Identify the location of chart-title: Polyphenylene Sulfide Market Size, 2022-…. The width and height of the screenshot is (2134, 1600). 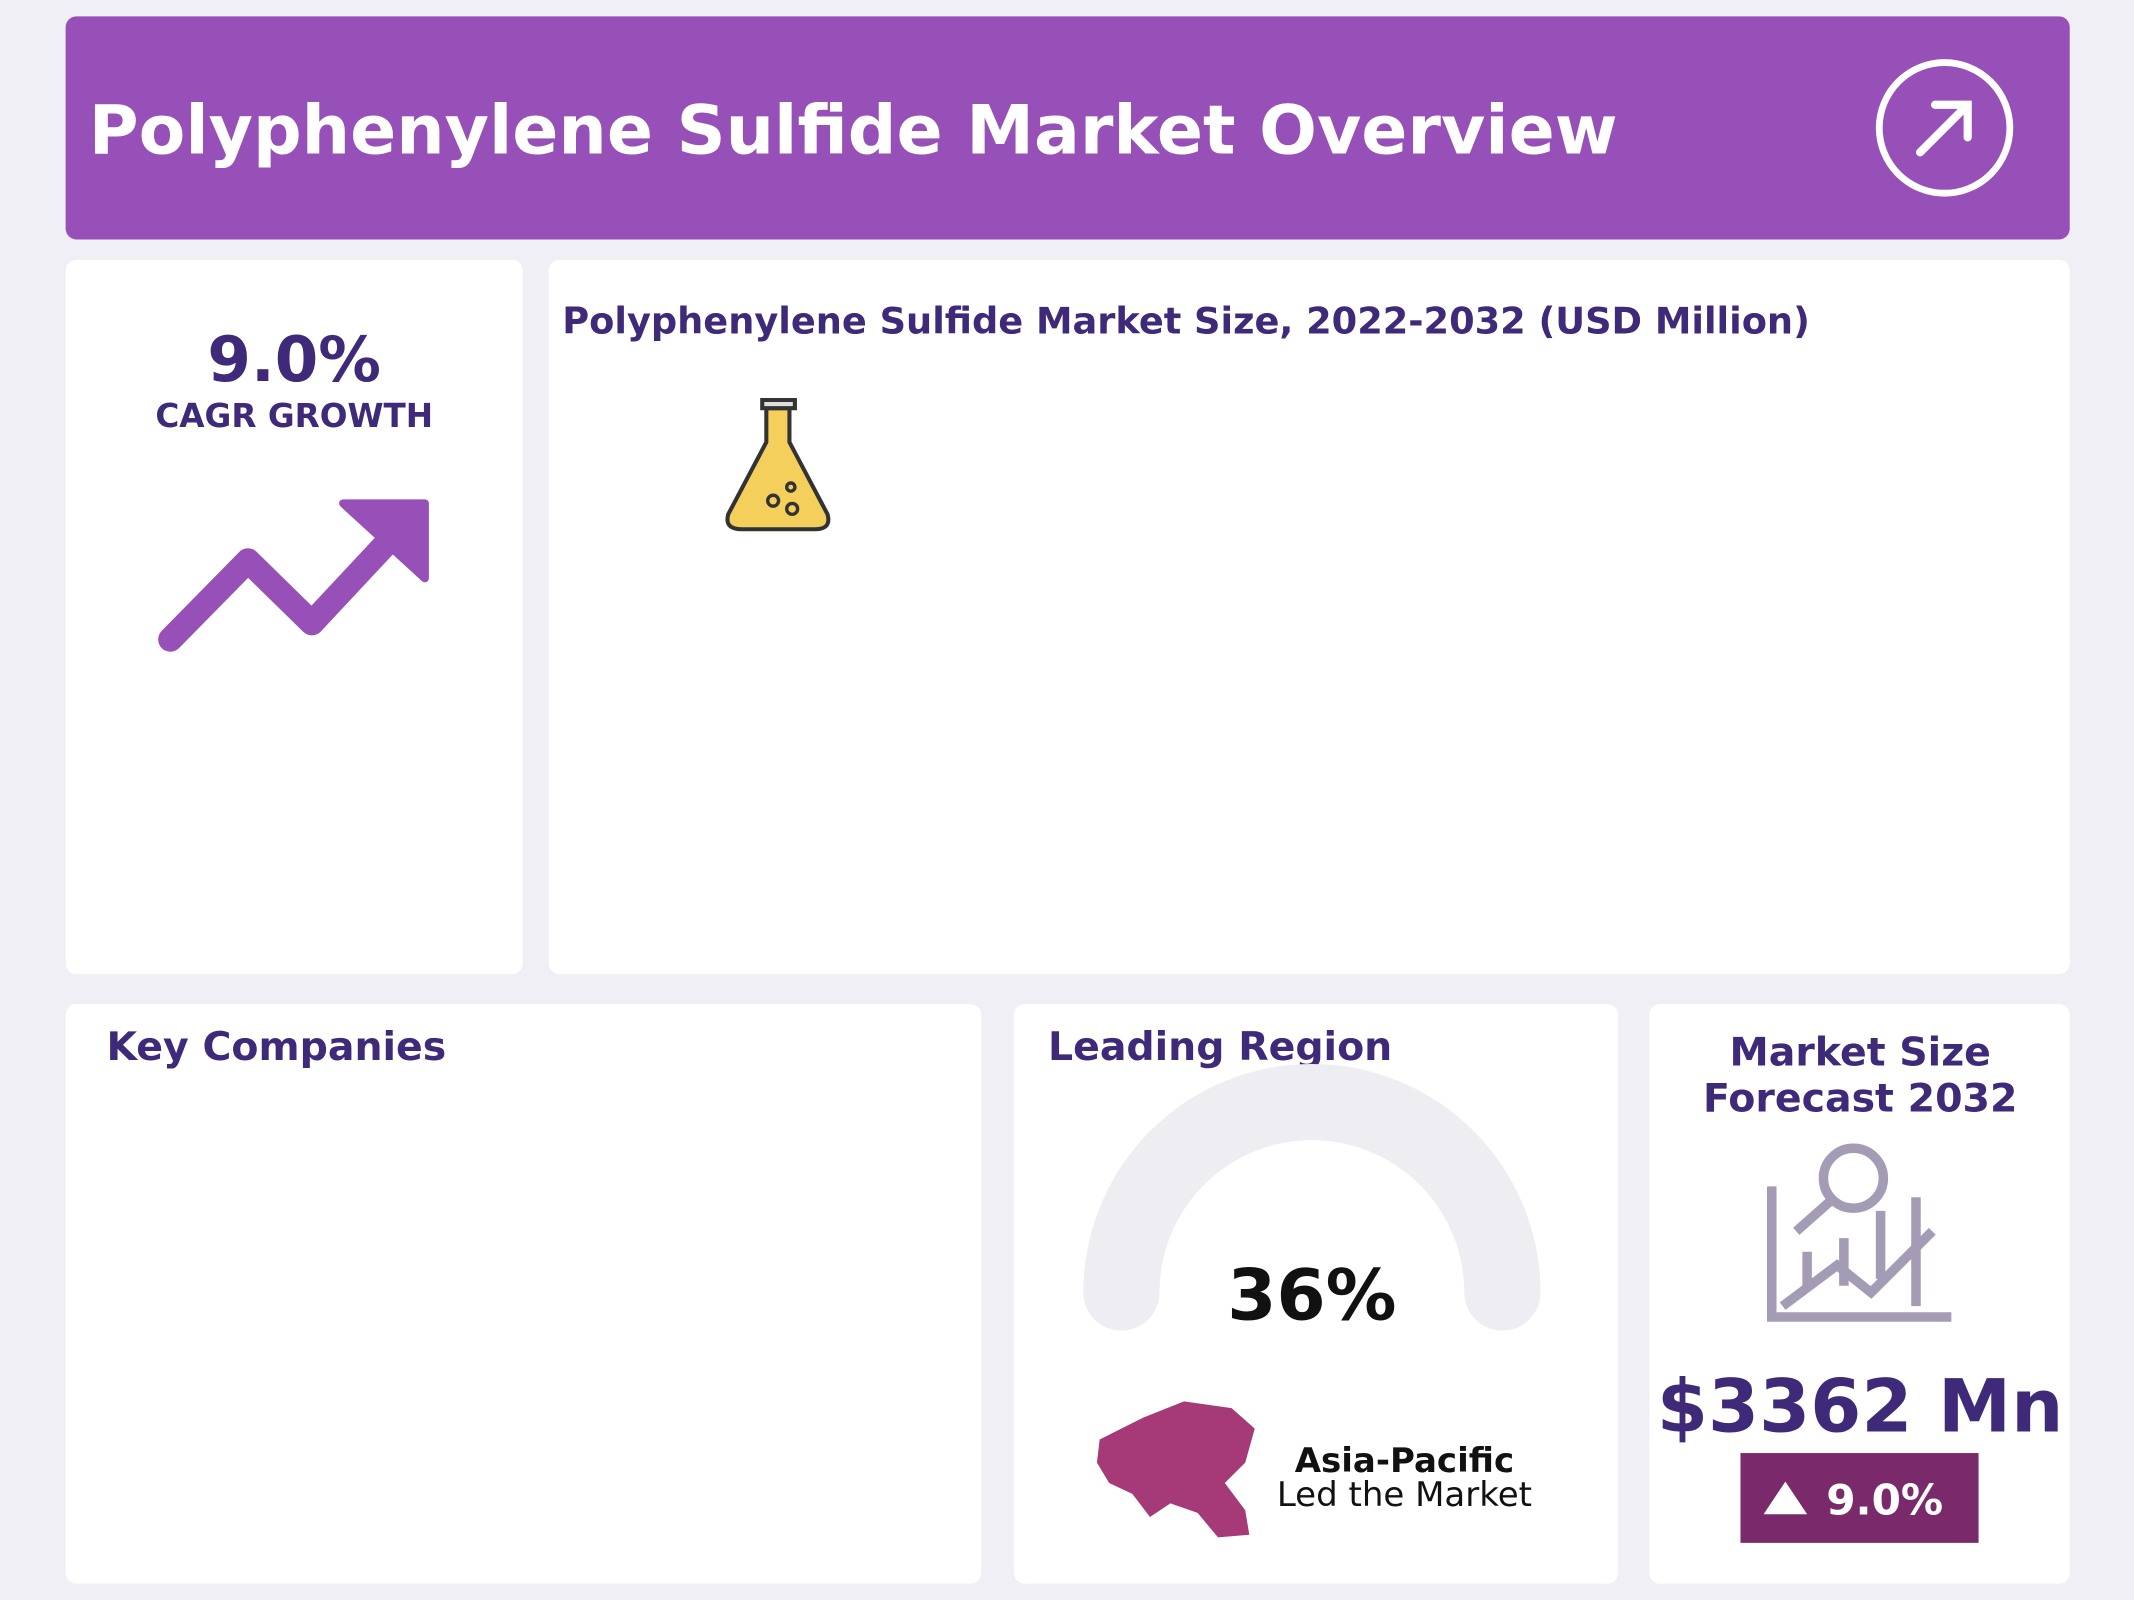
(1186, 320).